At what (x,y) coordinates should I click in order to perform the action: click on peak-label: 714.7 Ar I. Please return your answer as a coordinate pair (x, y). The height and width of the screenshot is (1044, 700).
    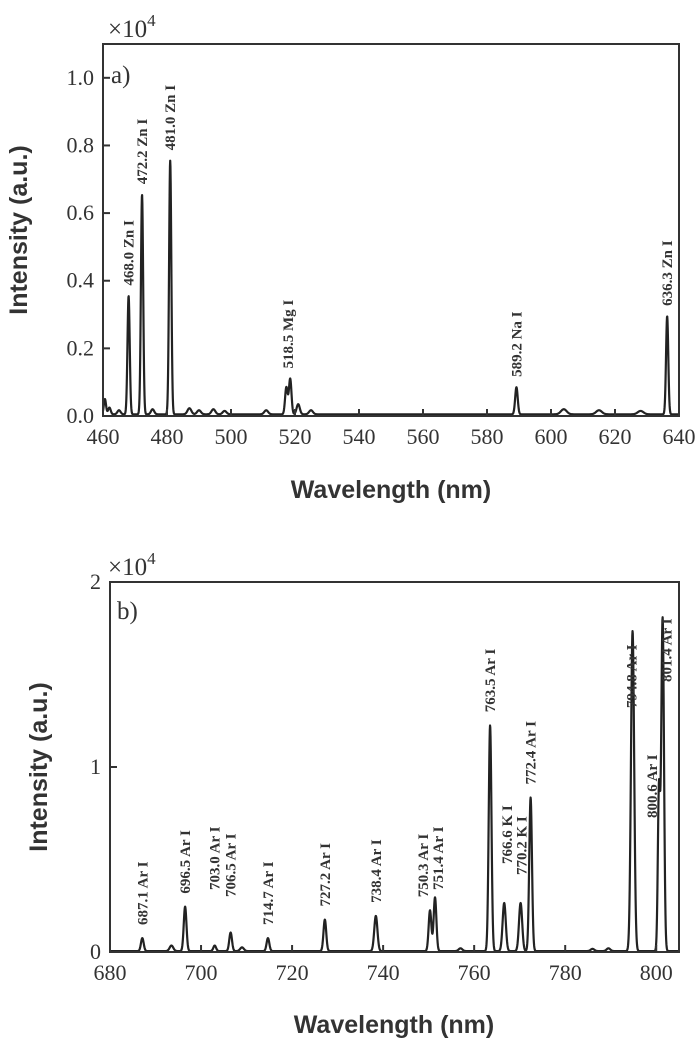
    Looking at the image, I should click on (269, 893).